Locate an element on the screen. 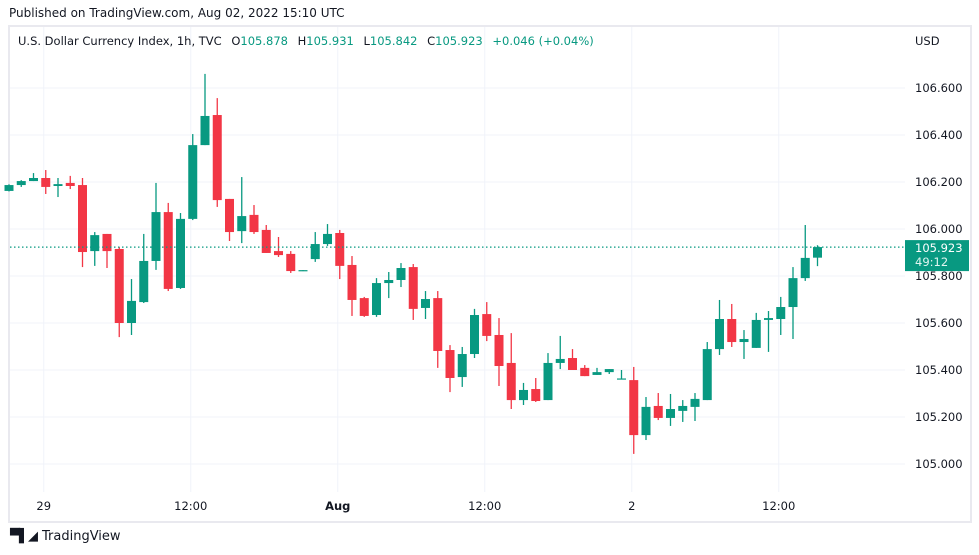 This screenshot has height=555, width=979. y-tick-label: 105.400 is located at coordinates (939, 370).